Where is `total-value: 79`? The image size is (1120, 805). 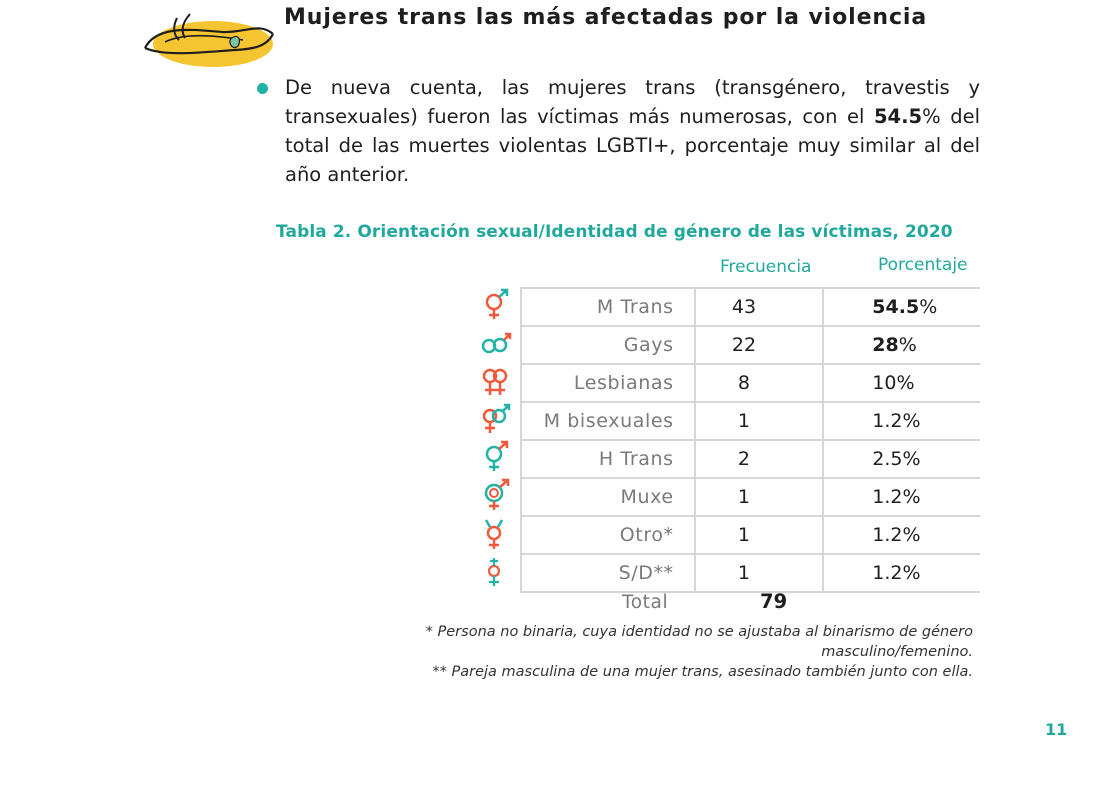 total-value: 79 is located at coordinates (774, 601).